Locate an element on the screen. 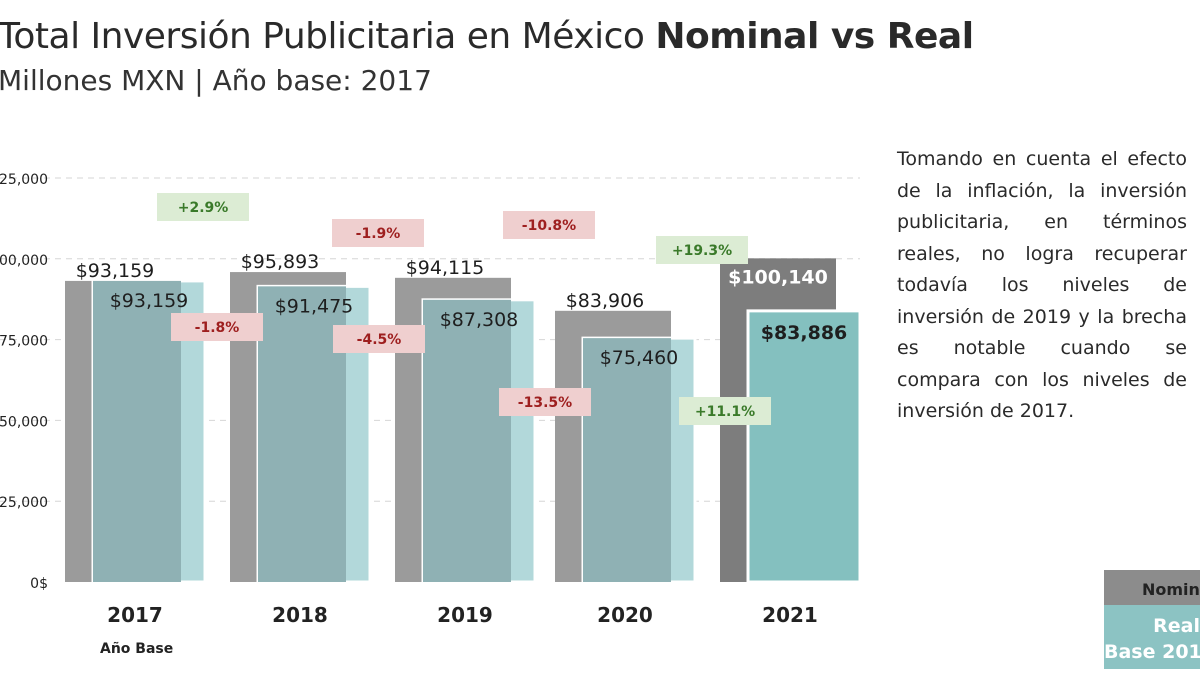 Image resolution: width=1200 pixels, height=675 pixels. real-change-badge: -4.5% is located at coordinates (379, 340).